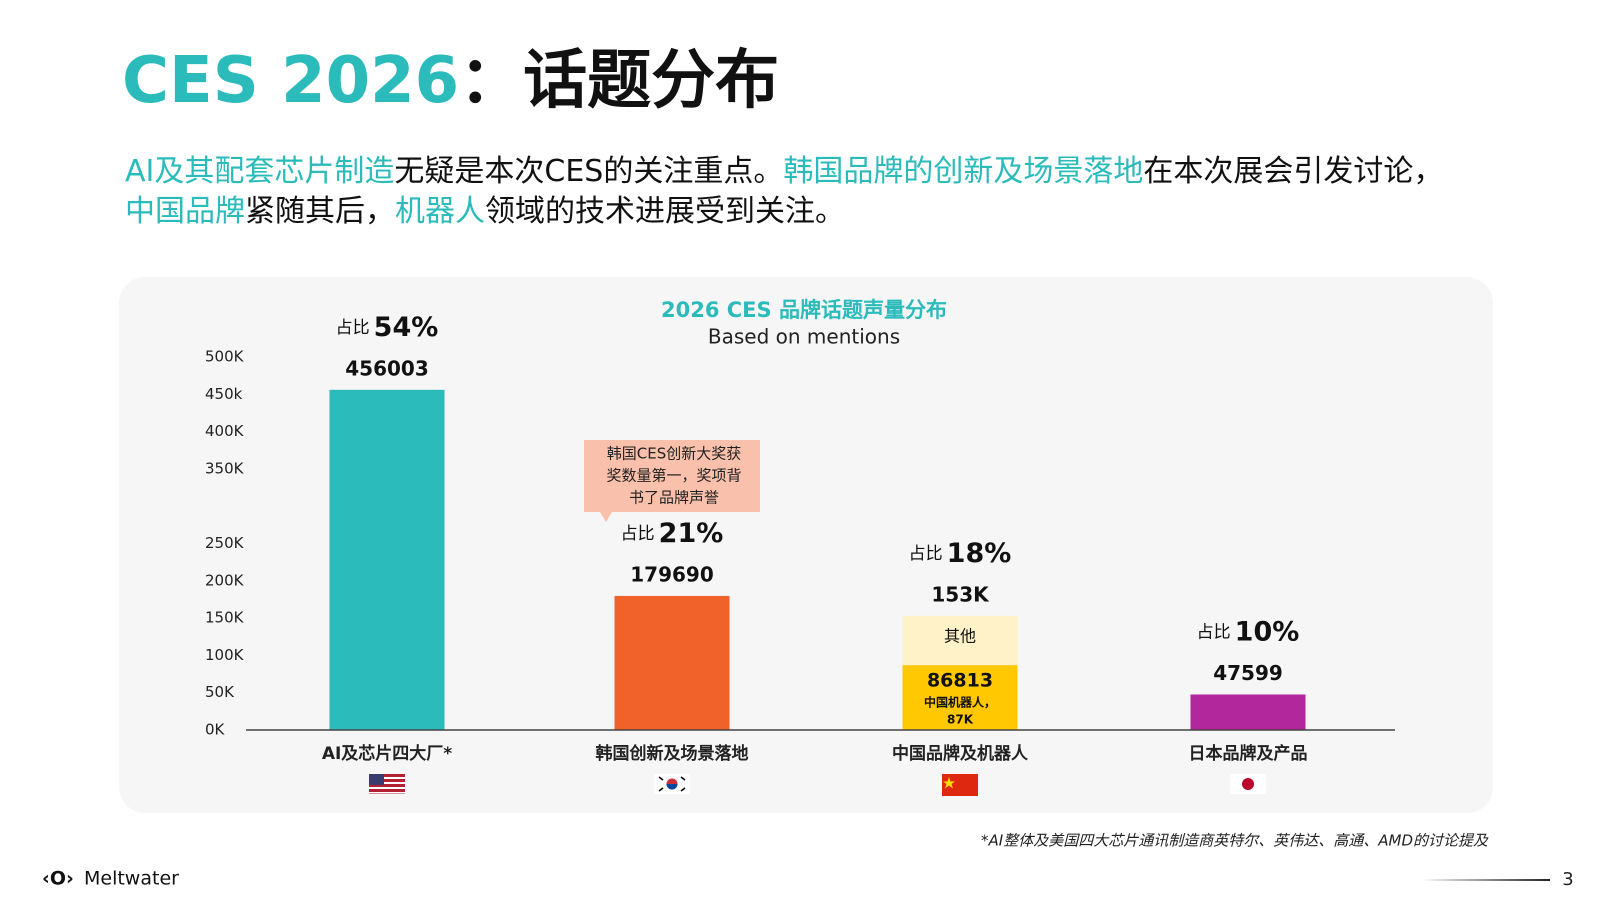  I want to click on footer-line, so click(1485, 880).